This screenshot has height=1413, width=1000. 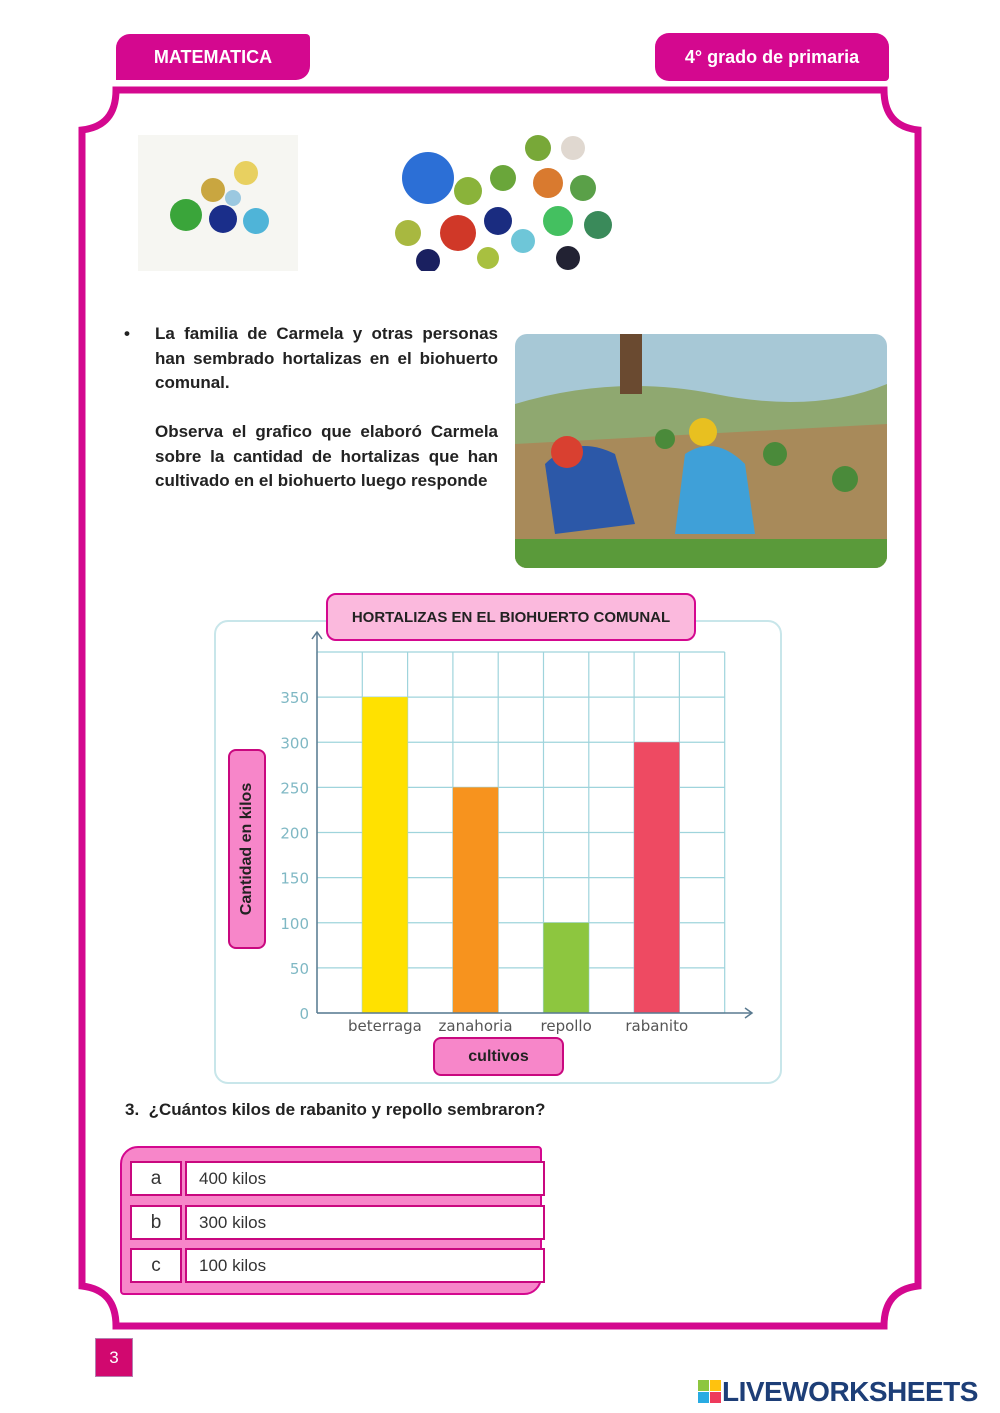 I want to click on option-letter: a, so click(x=156, y=1178).